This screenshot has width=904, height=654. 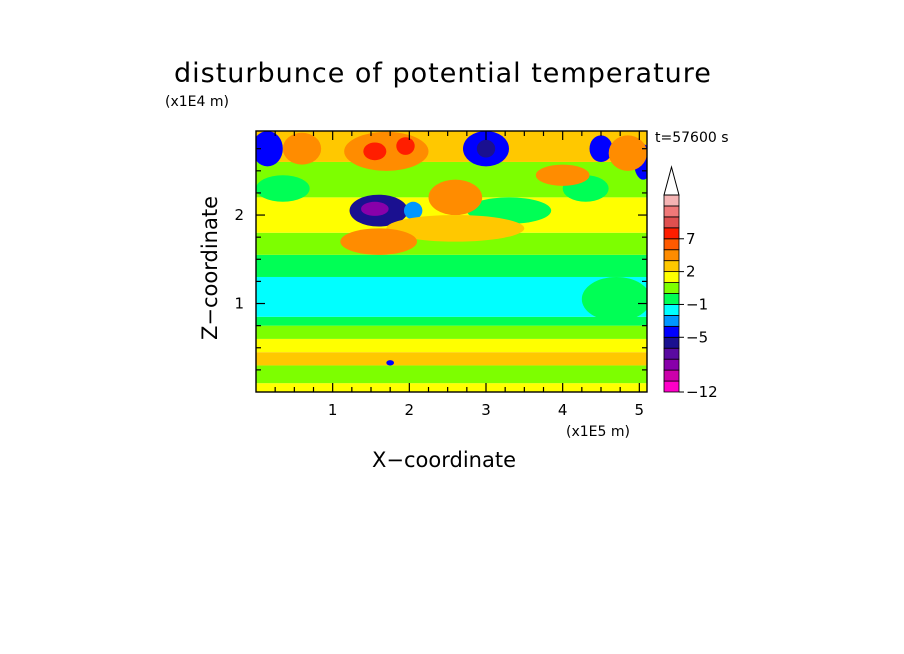 I want to click on colorbar-tick-label: −5, so click(x=697, y=337).